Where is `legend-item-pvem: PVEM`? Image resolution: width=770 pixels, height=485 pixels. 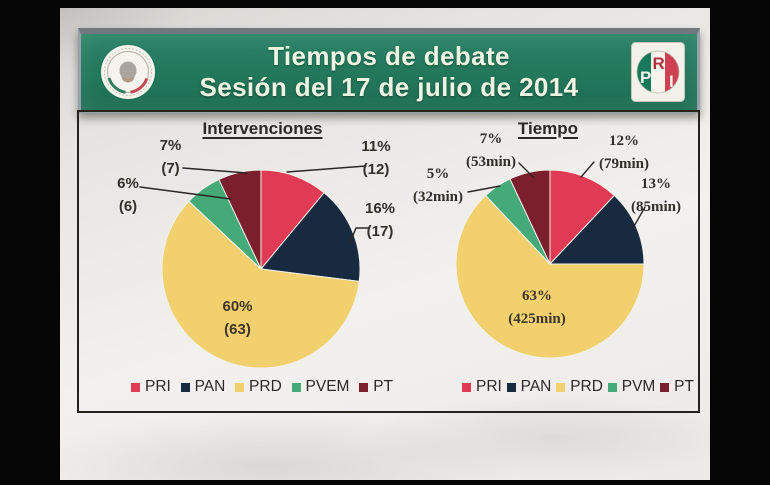
legend-item-pvem: PVEM is located at coordinates (320, 387).